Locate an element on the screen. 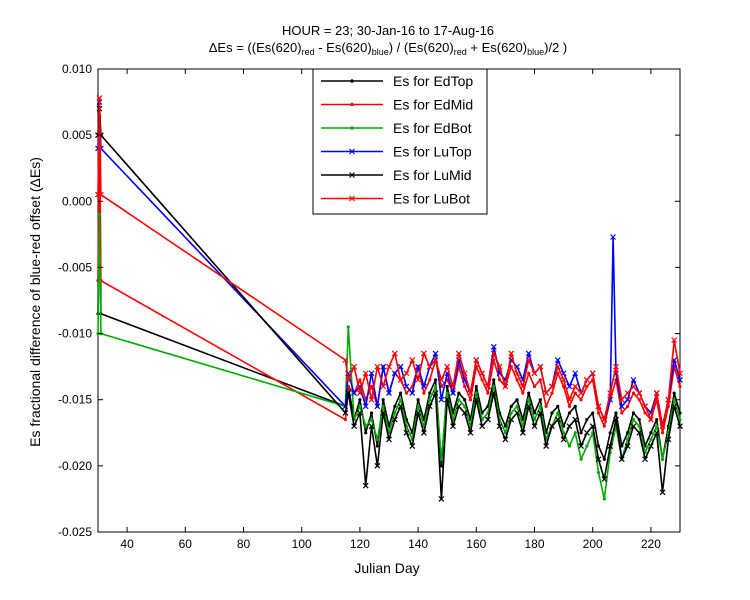 This screenshot has height=600, width=750. y-tick-label: 0.000 is located at coordinates (77, 201).